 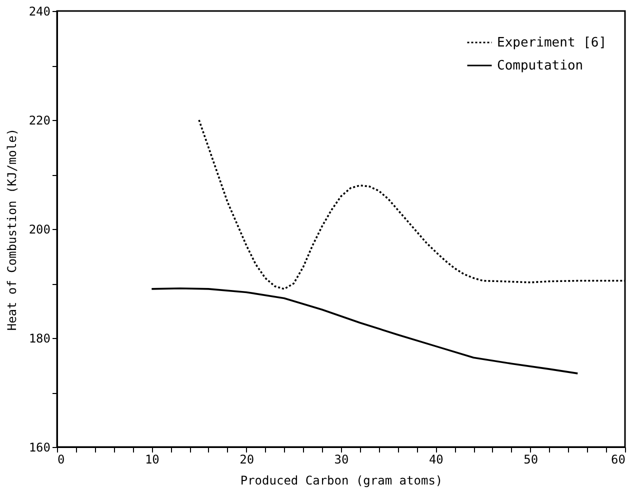 I want to click on y-axis-title: Heat of Combustion (KJ/mole), so click(x=11, y=229).